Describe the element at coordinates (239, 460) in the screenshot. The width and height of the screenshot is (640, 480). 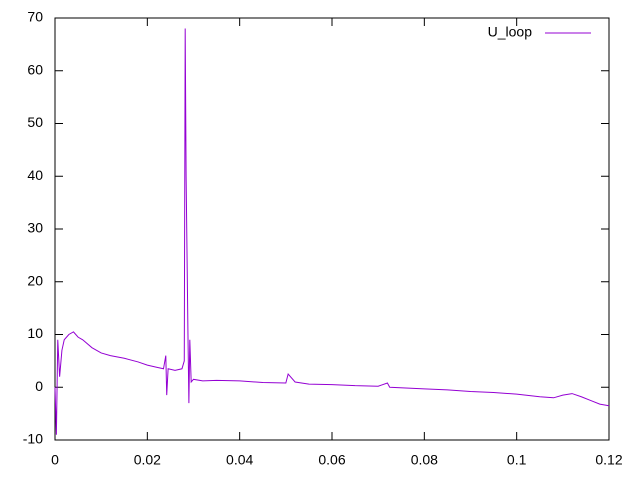
I see `x-tick-label: 0.04` at that location.